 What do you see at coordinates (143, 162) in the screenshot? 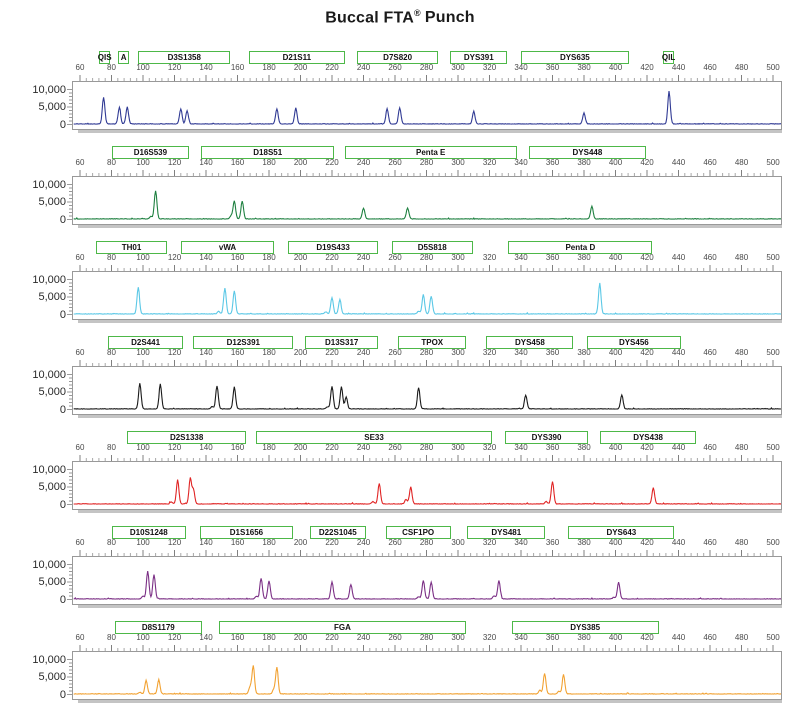
I see `x-tick-label: 100` at bounding box center [143, 162].